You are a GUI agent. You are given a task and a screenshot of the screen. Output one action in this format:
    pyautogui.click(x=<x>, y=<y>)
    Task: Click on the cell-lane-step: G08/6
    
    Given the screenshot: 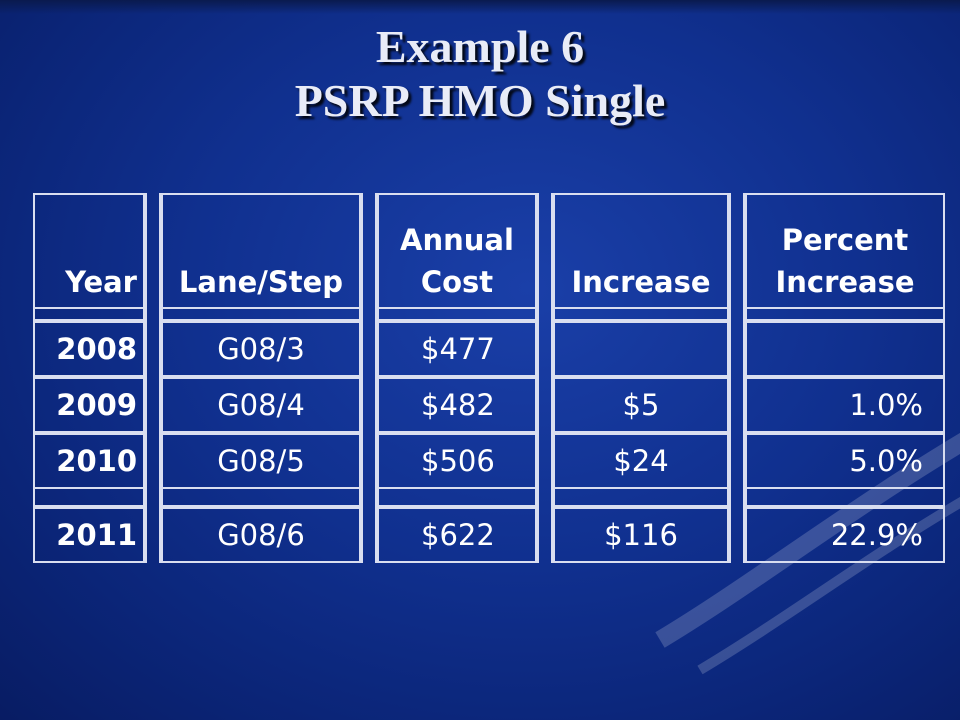 What is the action you would take?
    pyautogui.click(x=261, y=535)
    